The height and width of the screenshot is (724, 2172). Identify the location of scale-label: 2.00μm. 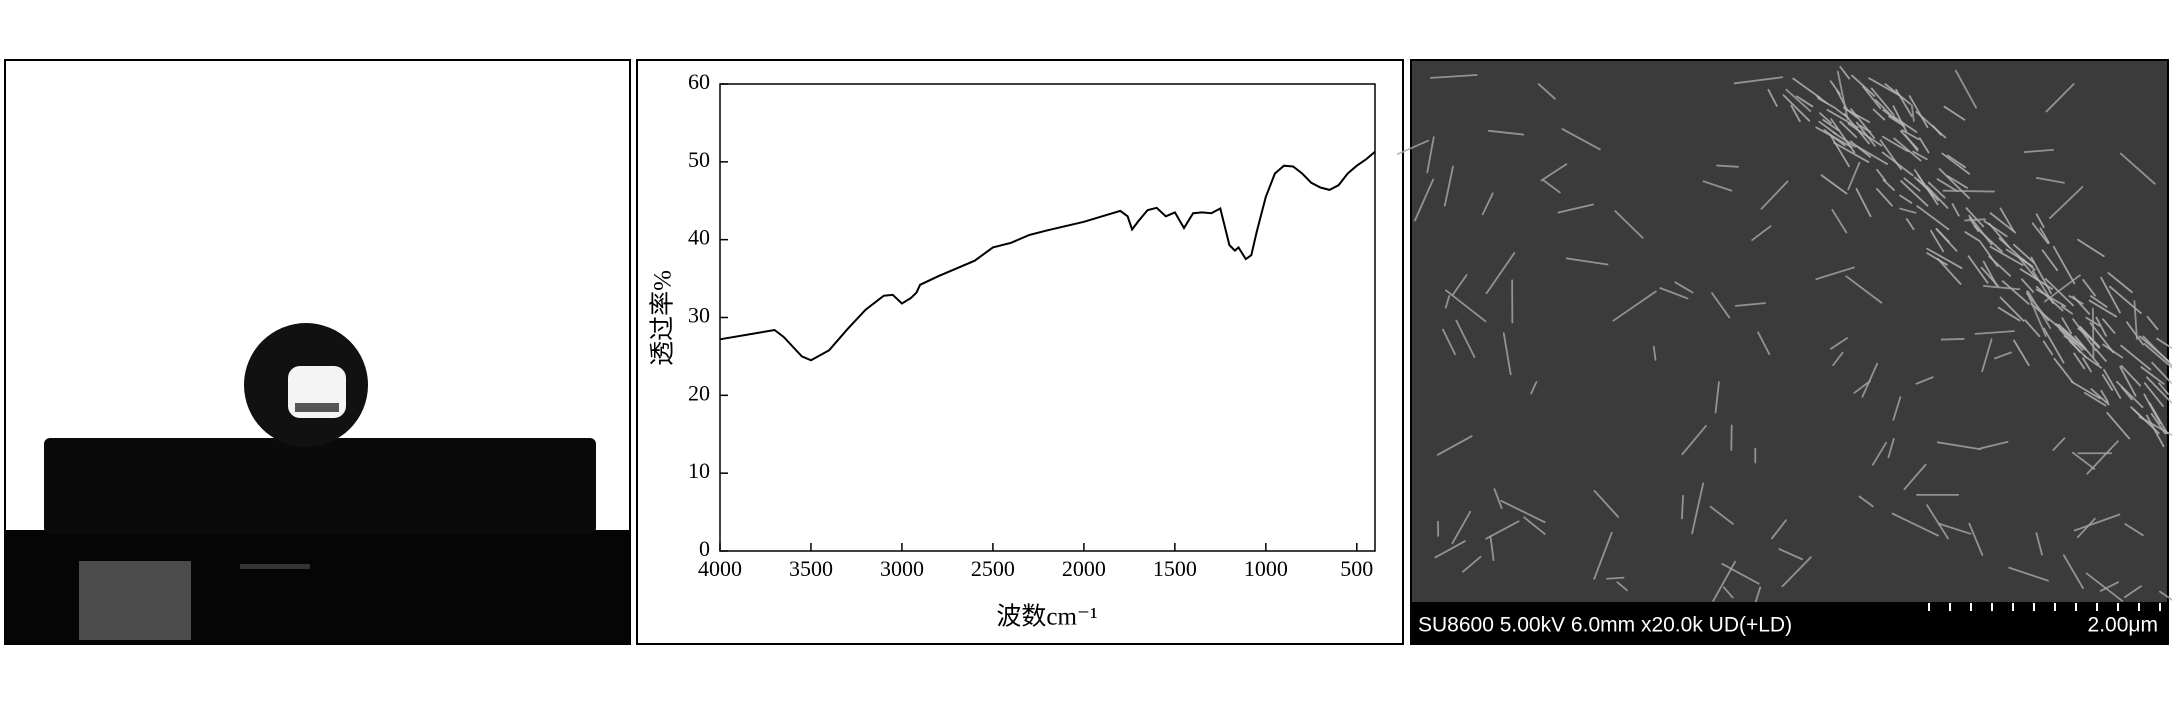
(2123, 625).